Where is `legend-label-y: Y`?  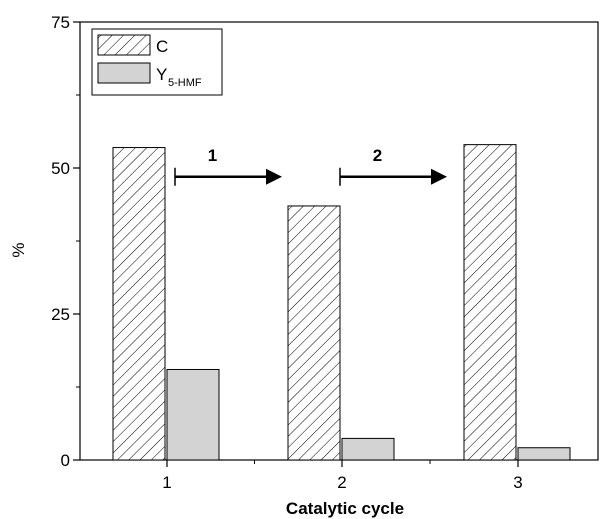
legend-label-y: Y is located at coordinates (161, 74).